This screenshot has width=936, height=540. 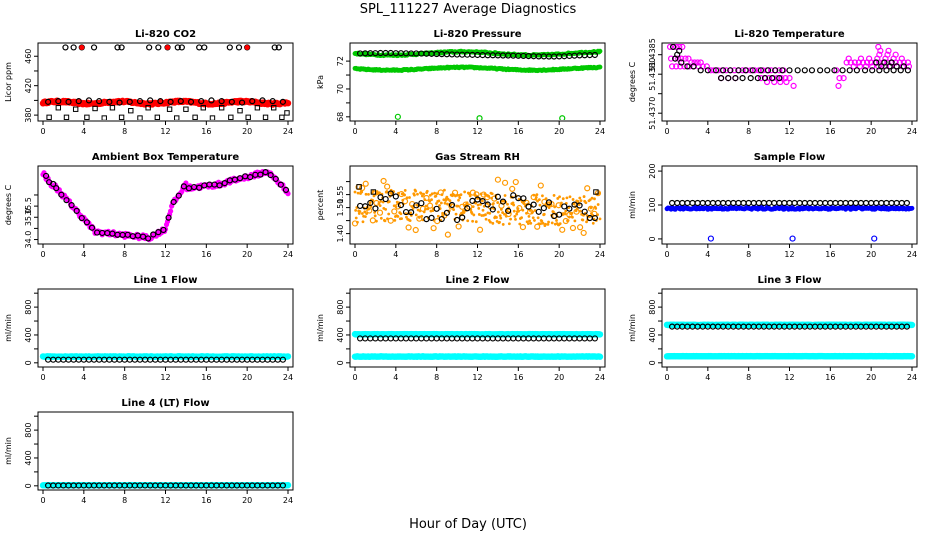 What do you see at coordinates (789, 356) in the screenshot?
I see `series-min` at bounding box center [789, 356].